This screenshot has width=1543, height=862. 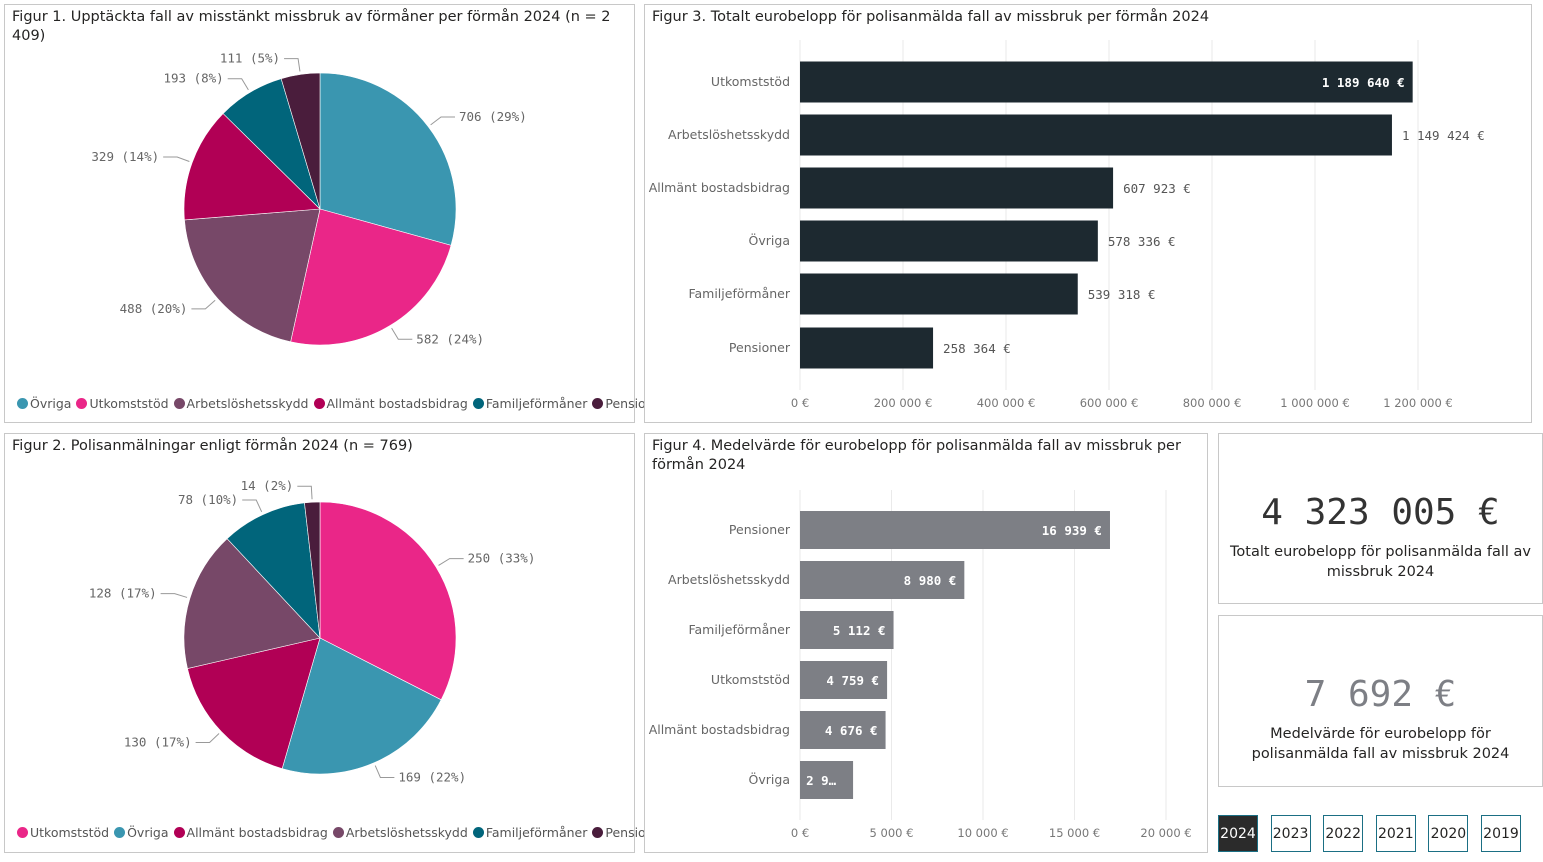 I want to click on category-label: Övriga, so click(x=769, y=240).